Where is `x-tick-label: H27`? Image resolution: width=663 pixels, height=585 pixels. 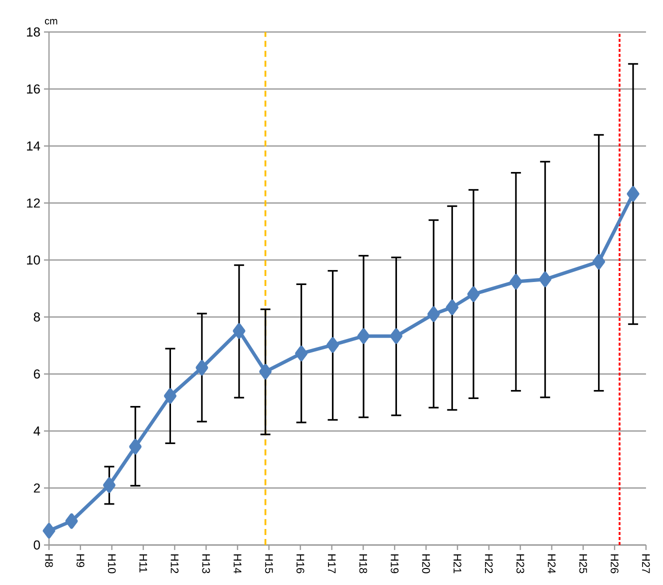
x-tick-label: H27 is located at coordinates (646, 564).